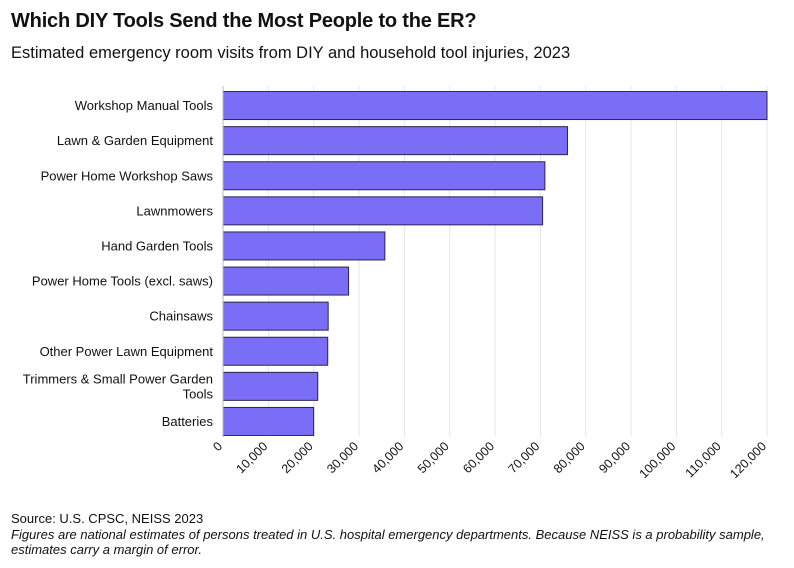  Describe the element at coordinates (157, 245) in the screenshot. I see `category-label: Hand Garden Tools` at that location.